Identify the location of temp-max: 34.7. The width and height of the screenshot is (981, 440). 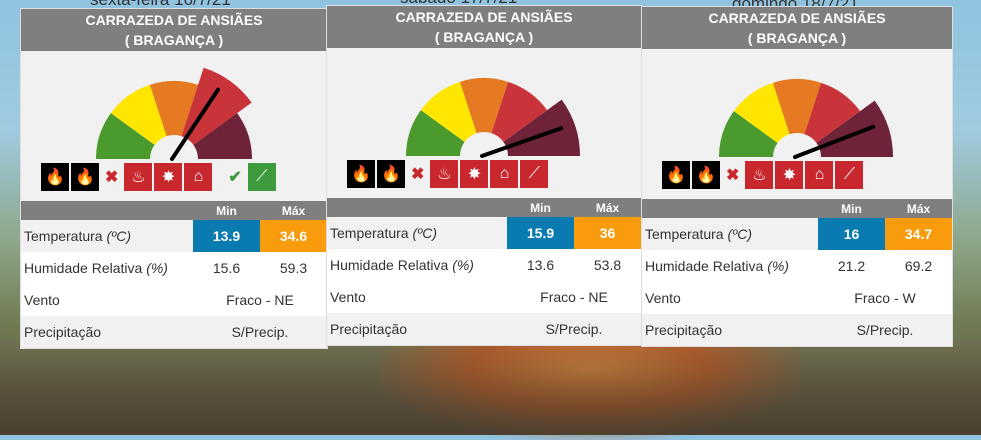
(918, 234).